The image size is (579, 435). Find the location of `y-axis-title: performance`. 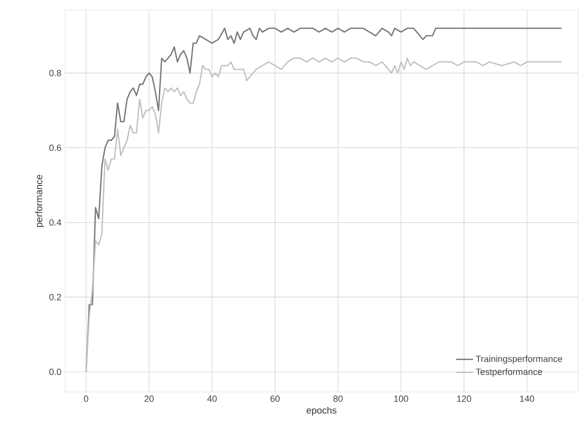

y-axis-title: performance is located at coordinates (39, 200).